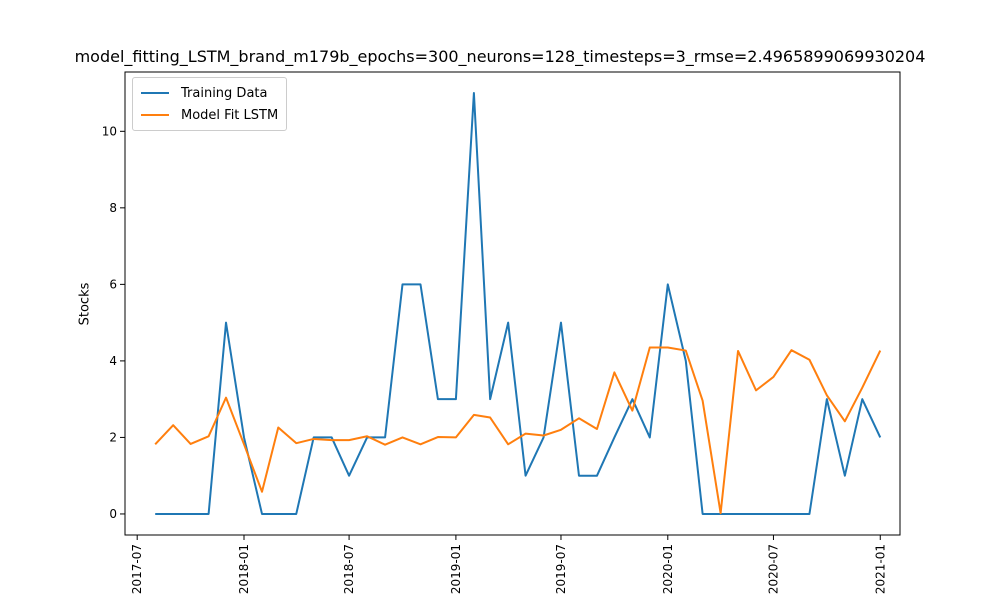  I want to click on y-tick-label: 6, so click(113, 284).